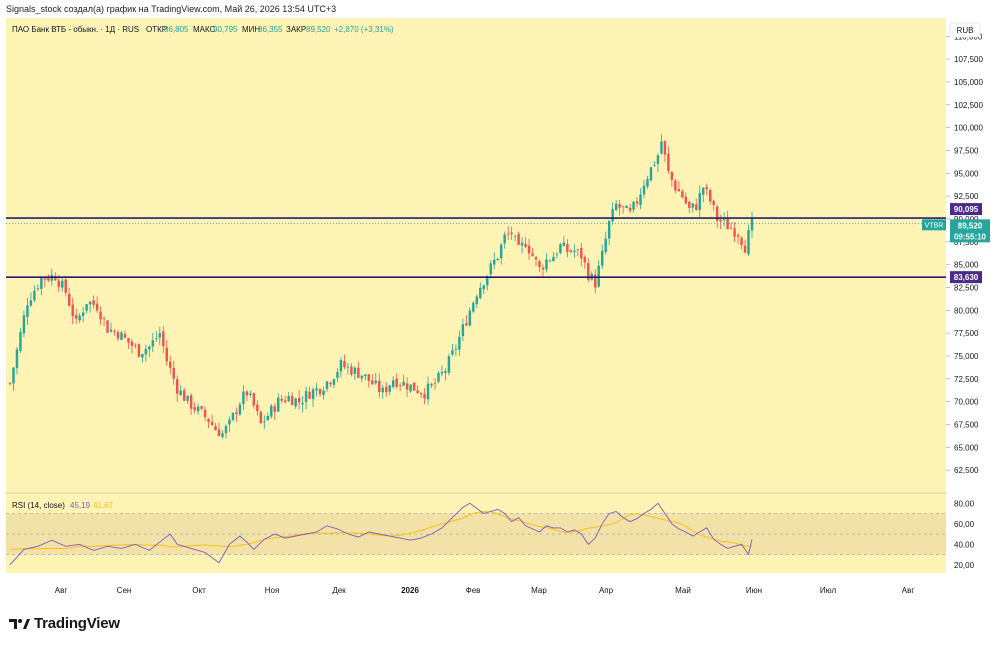  Describe the element at coordinates (77, 623) in the screenshot. I see `brand-name: TradingView` at that location.